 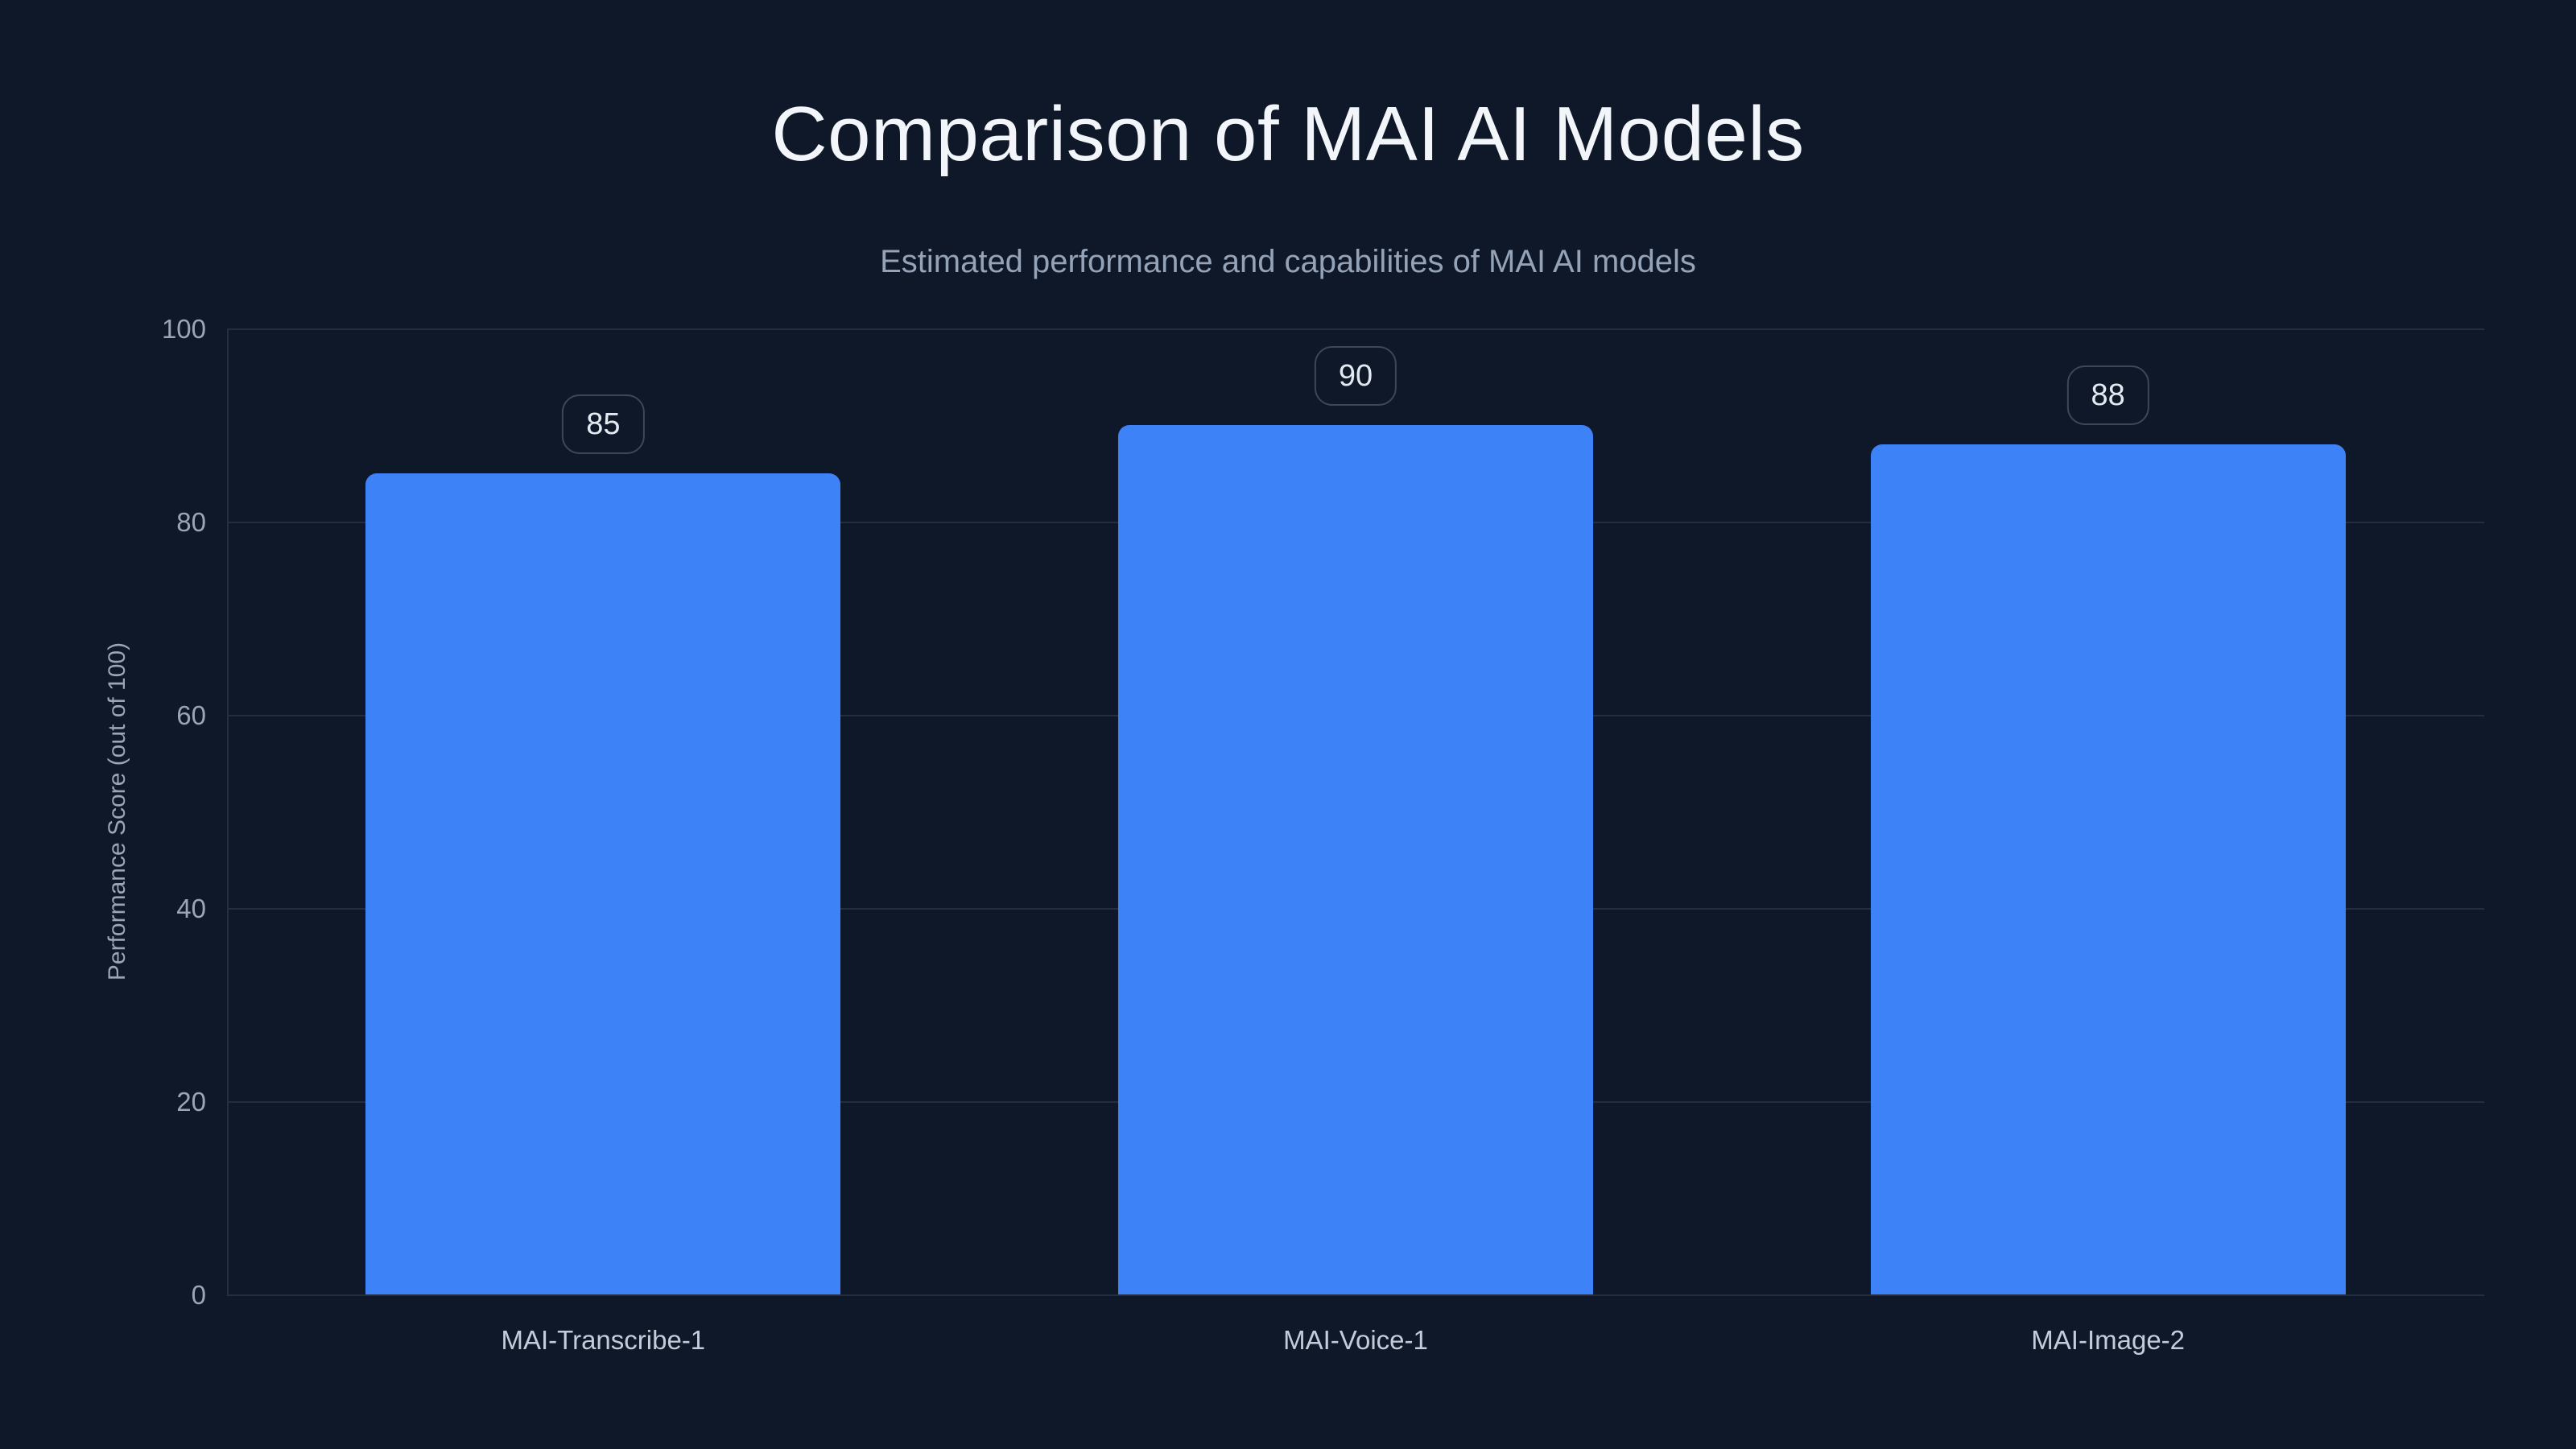 I want to click on y-tick-label-20: 20, so click(x=191, y=1102).